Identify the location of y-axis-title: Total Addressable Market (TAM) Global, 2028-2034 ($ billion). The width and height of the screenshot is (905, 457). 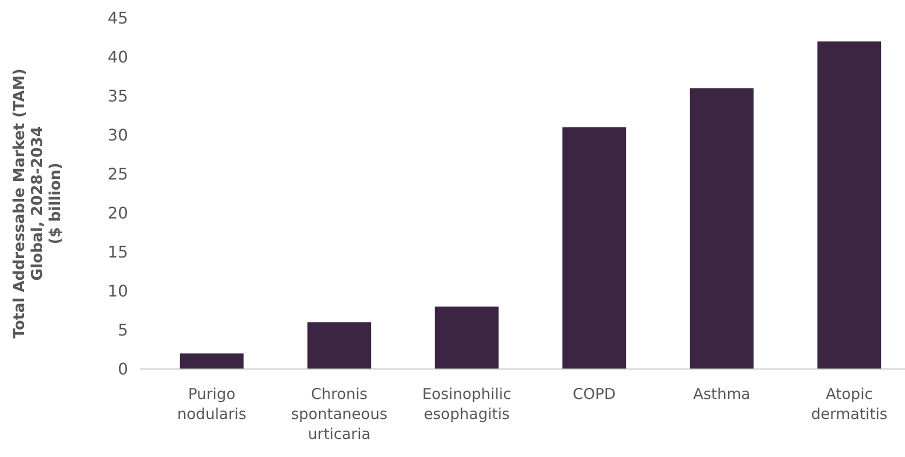
(37, 203).